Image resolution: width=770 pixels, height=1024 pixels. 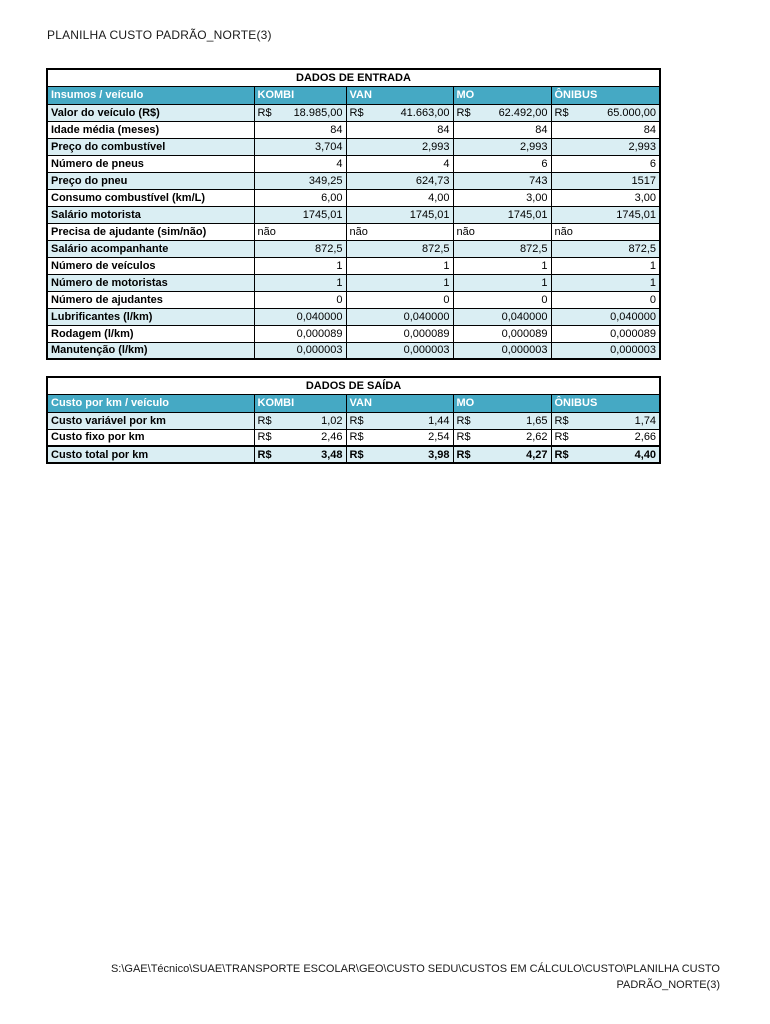 I want to click on cell-value: 1517, so click(x=605, y=180).